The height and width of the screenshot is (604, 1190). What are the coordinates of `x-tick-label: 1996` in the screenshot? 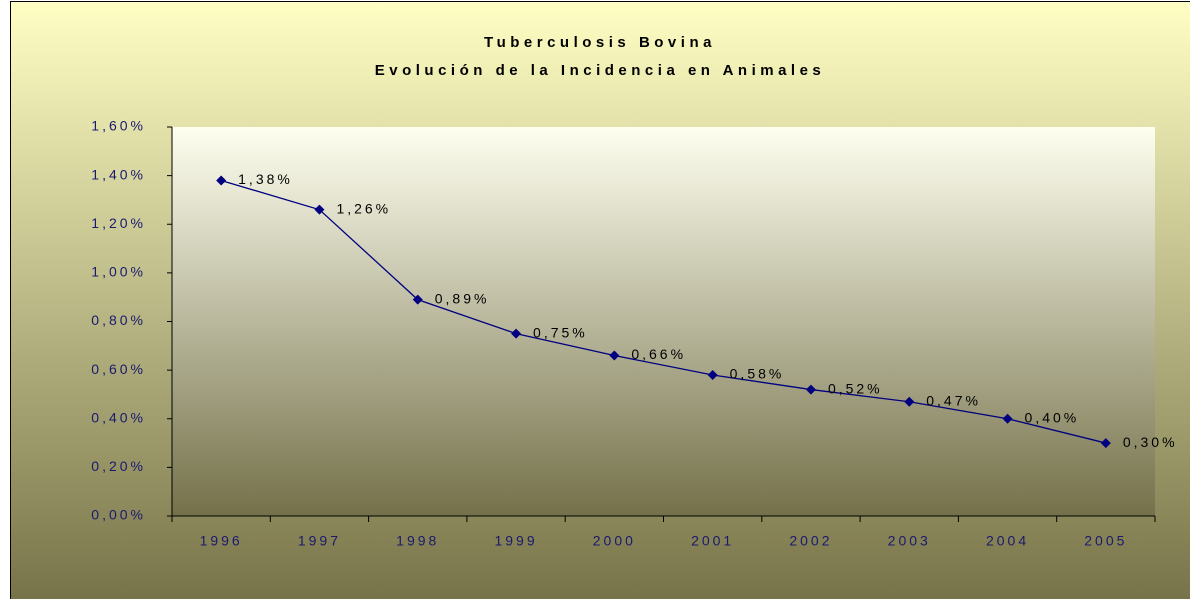 It's located at (221, 541).